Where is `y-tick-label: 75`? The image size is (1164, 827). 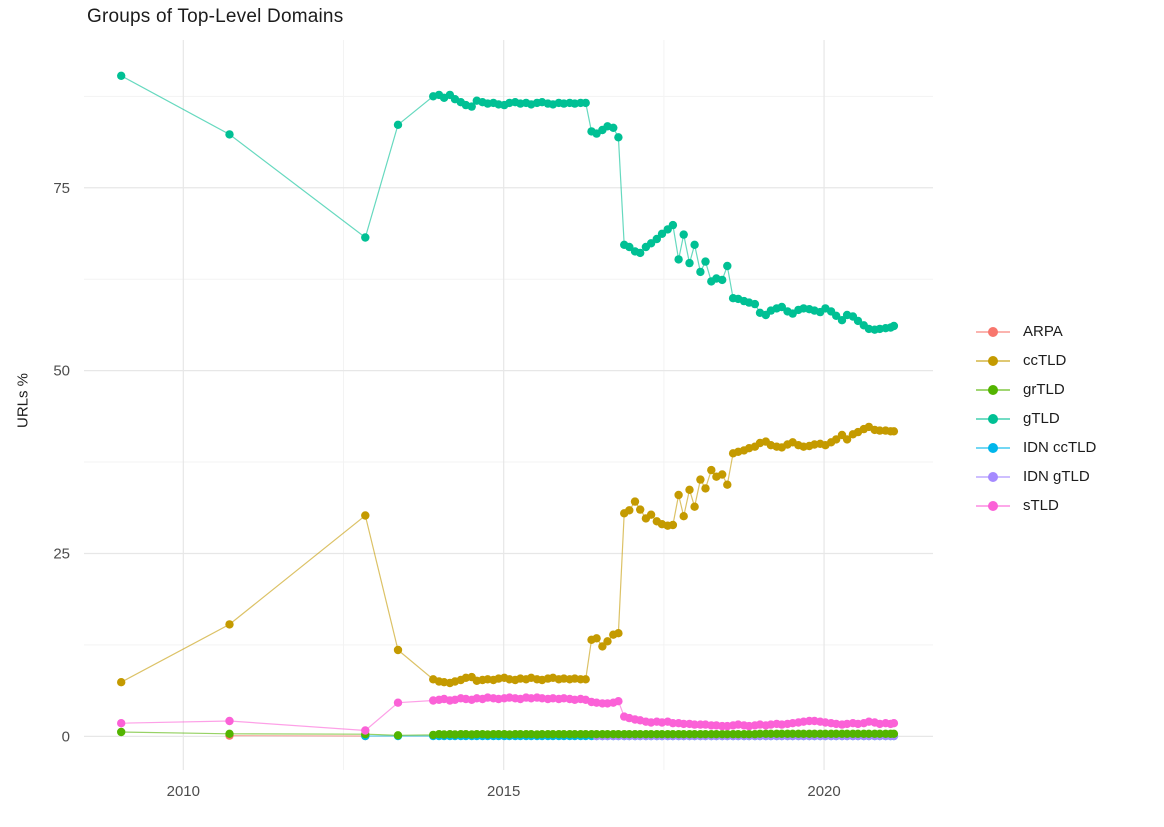
y-tick-label: 75 is located at coordinates (61, 188).